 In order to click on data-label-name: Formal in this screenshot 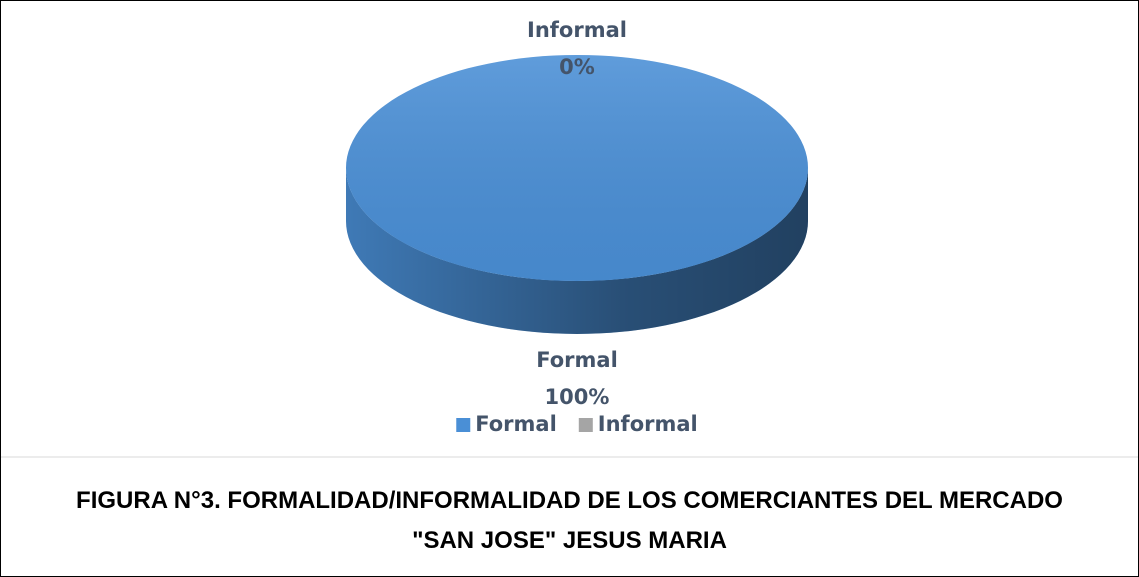, I will do `click(577, 360)`.